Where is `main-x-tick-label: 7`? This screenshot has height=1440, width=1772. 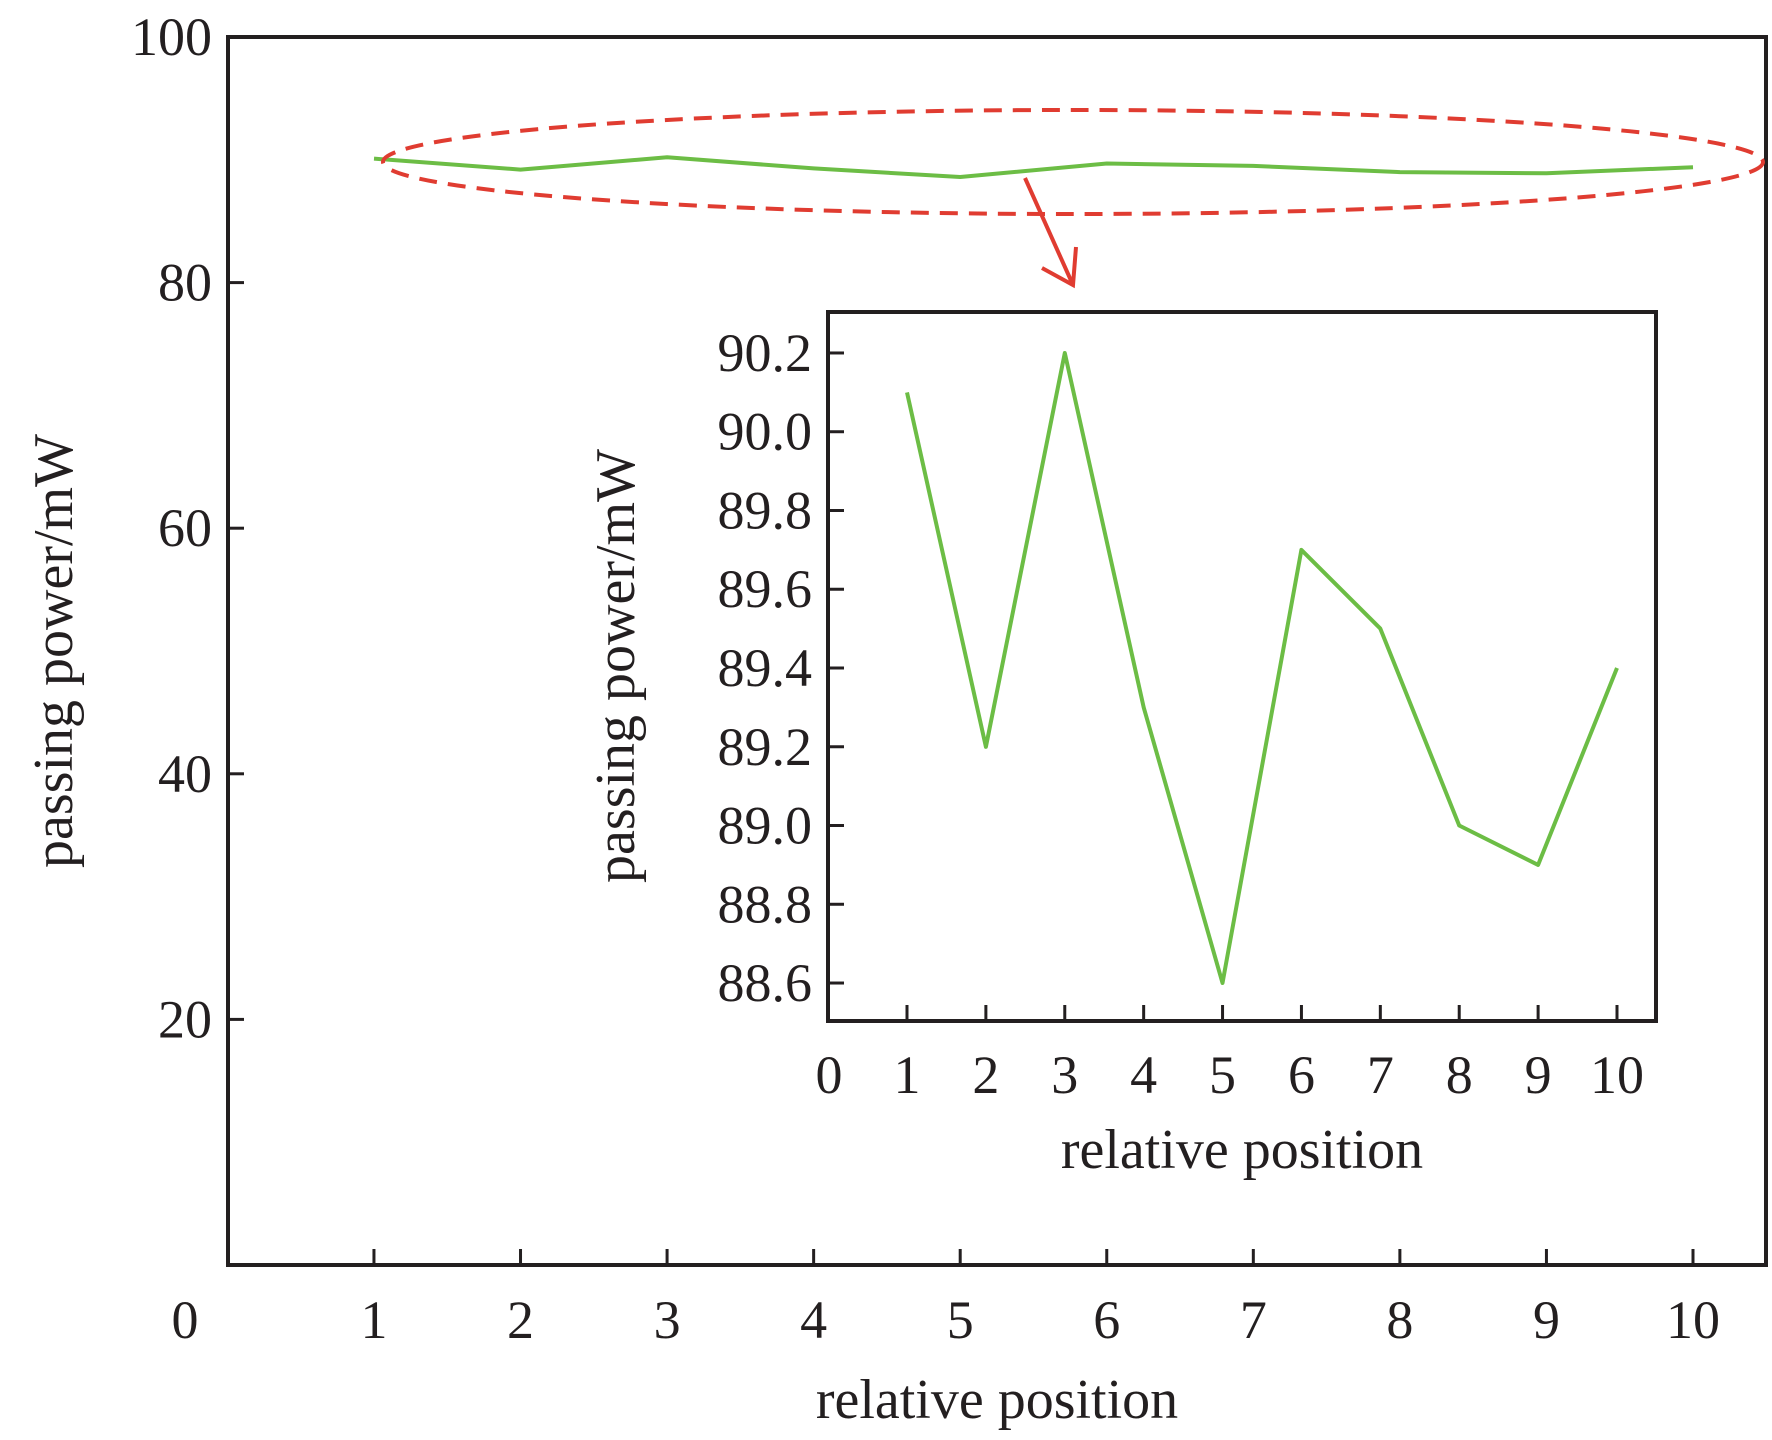
main-x-tick-label: 7 is located at coordinates (1253, 1320).